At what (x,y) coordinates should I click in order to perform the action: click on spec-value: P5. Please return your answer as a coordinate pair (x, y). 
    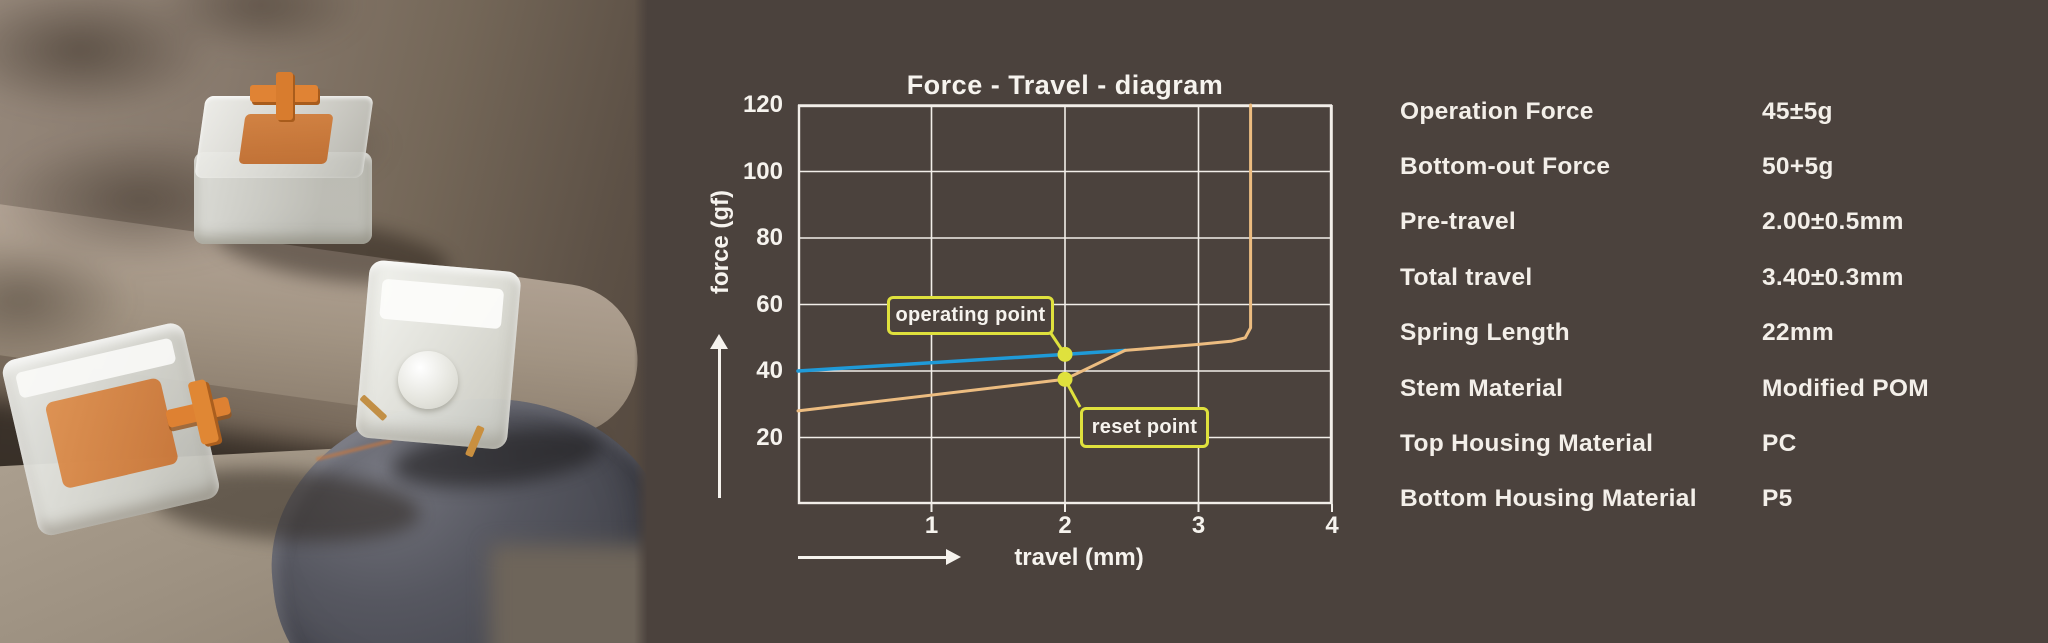
    Looking at the image, I should click on (1777, 499).